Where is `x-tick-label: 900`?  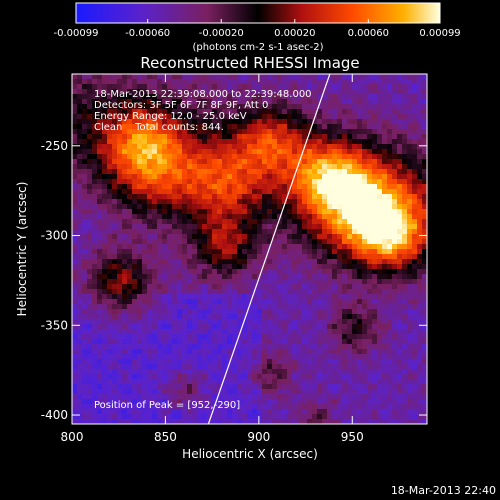 x-tick-label: 900 is located at coordinates (258, 437).